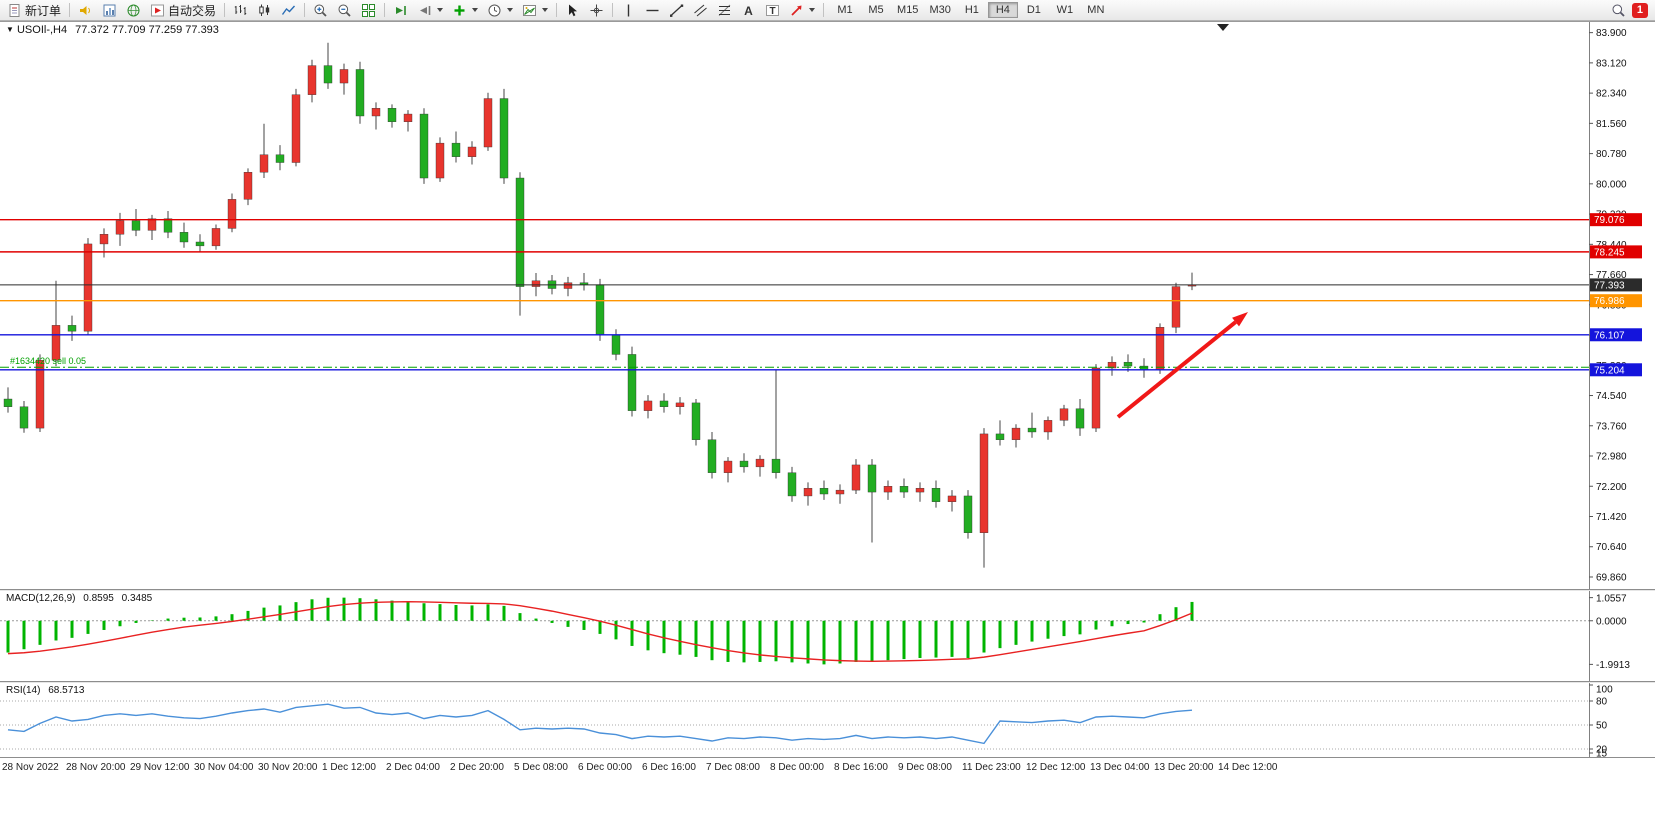 The height and width of the screenshot is (822, 1655). Describe the element at coordinates (733, 767) in the screenshot. I see `time-tick-label: 7 Dec 08:00` at that location.